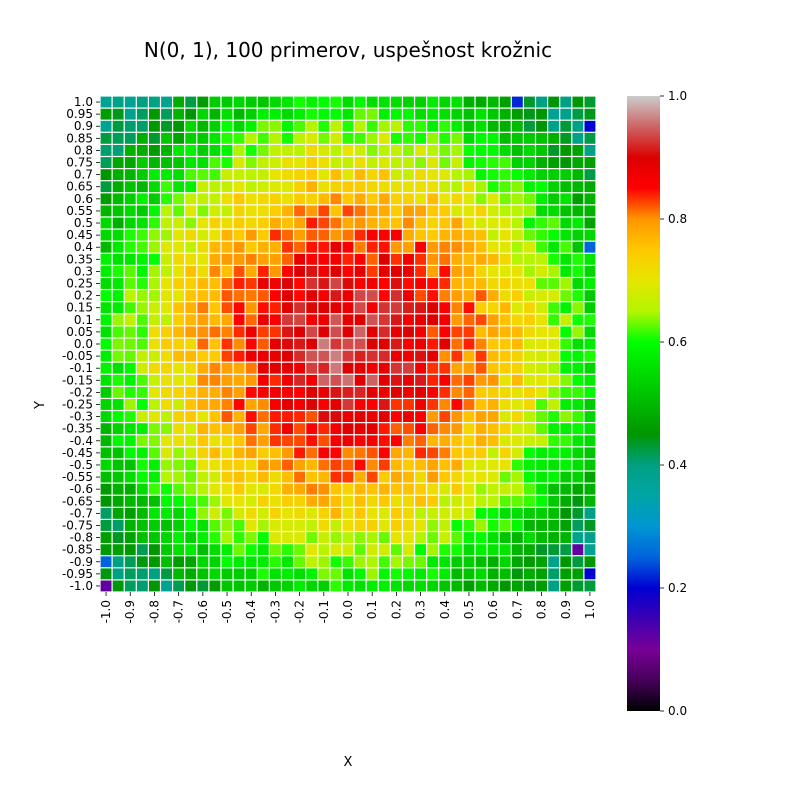 This screenshot has width=800, height=800. I want to click on y-tick-label: 0.55, so click(79, 211).